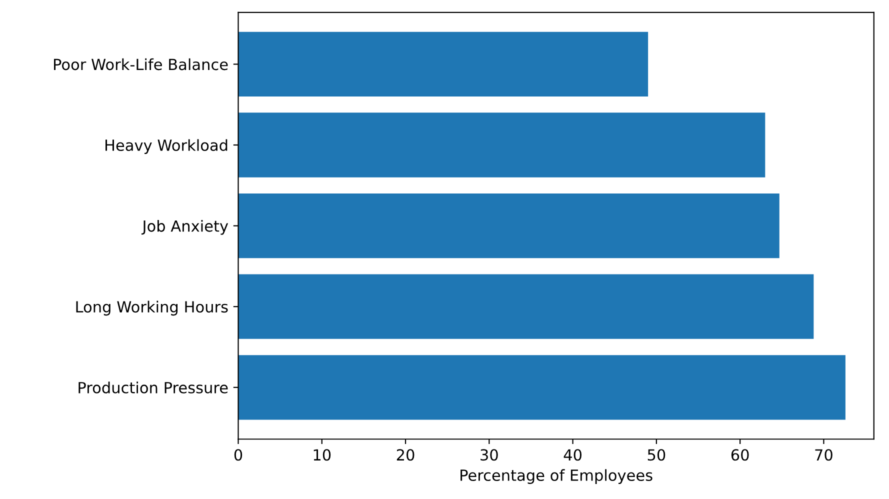  I want to click on x-tick-label: 70, so click(823, 455).